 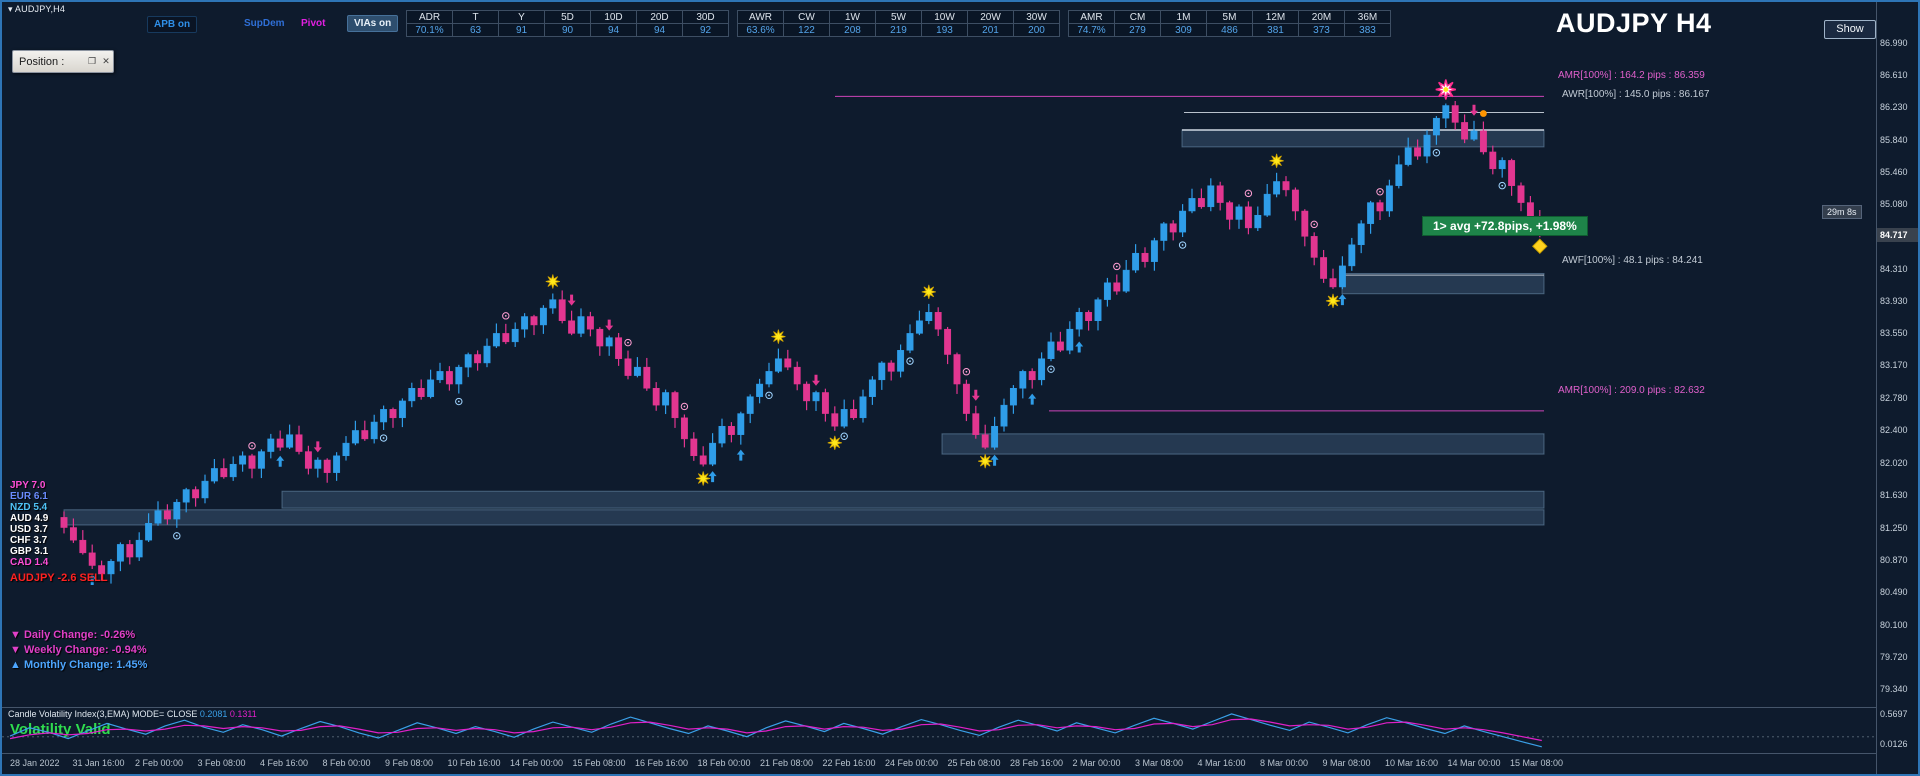 I want to click on price-label: 85.460, so click(x=1894, y=172).